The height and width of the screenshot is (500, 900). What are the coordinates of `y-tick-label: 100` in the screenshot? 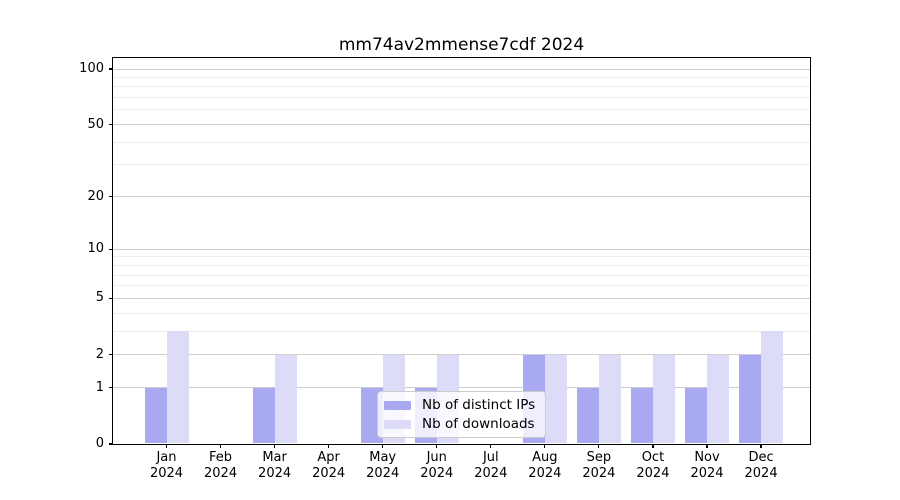 It's located at (91, 68).